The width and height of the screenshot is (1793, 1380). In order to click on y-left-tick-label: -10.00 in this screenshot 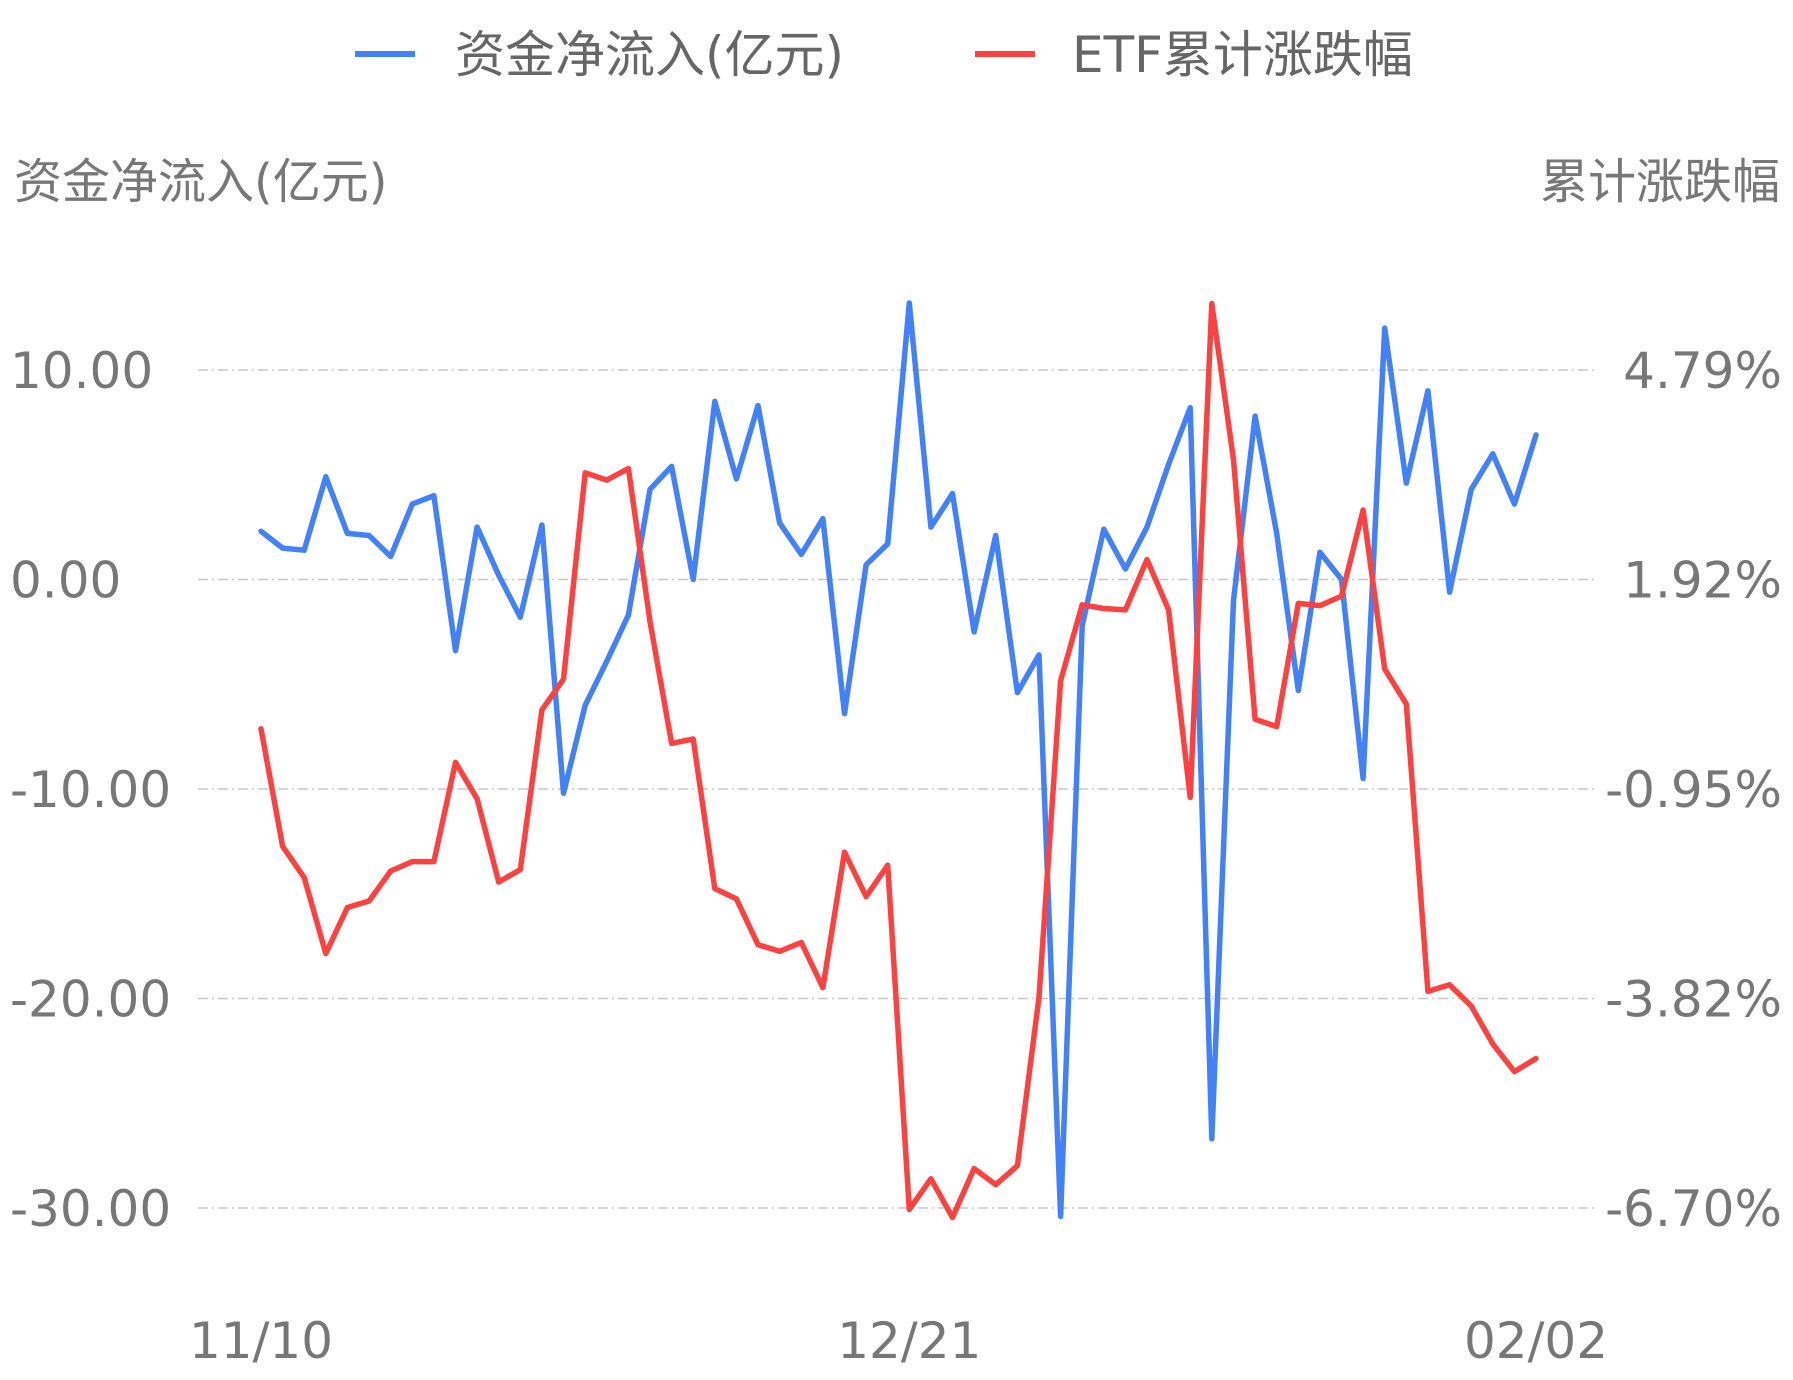, I will do `click(90, 790)`.